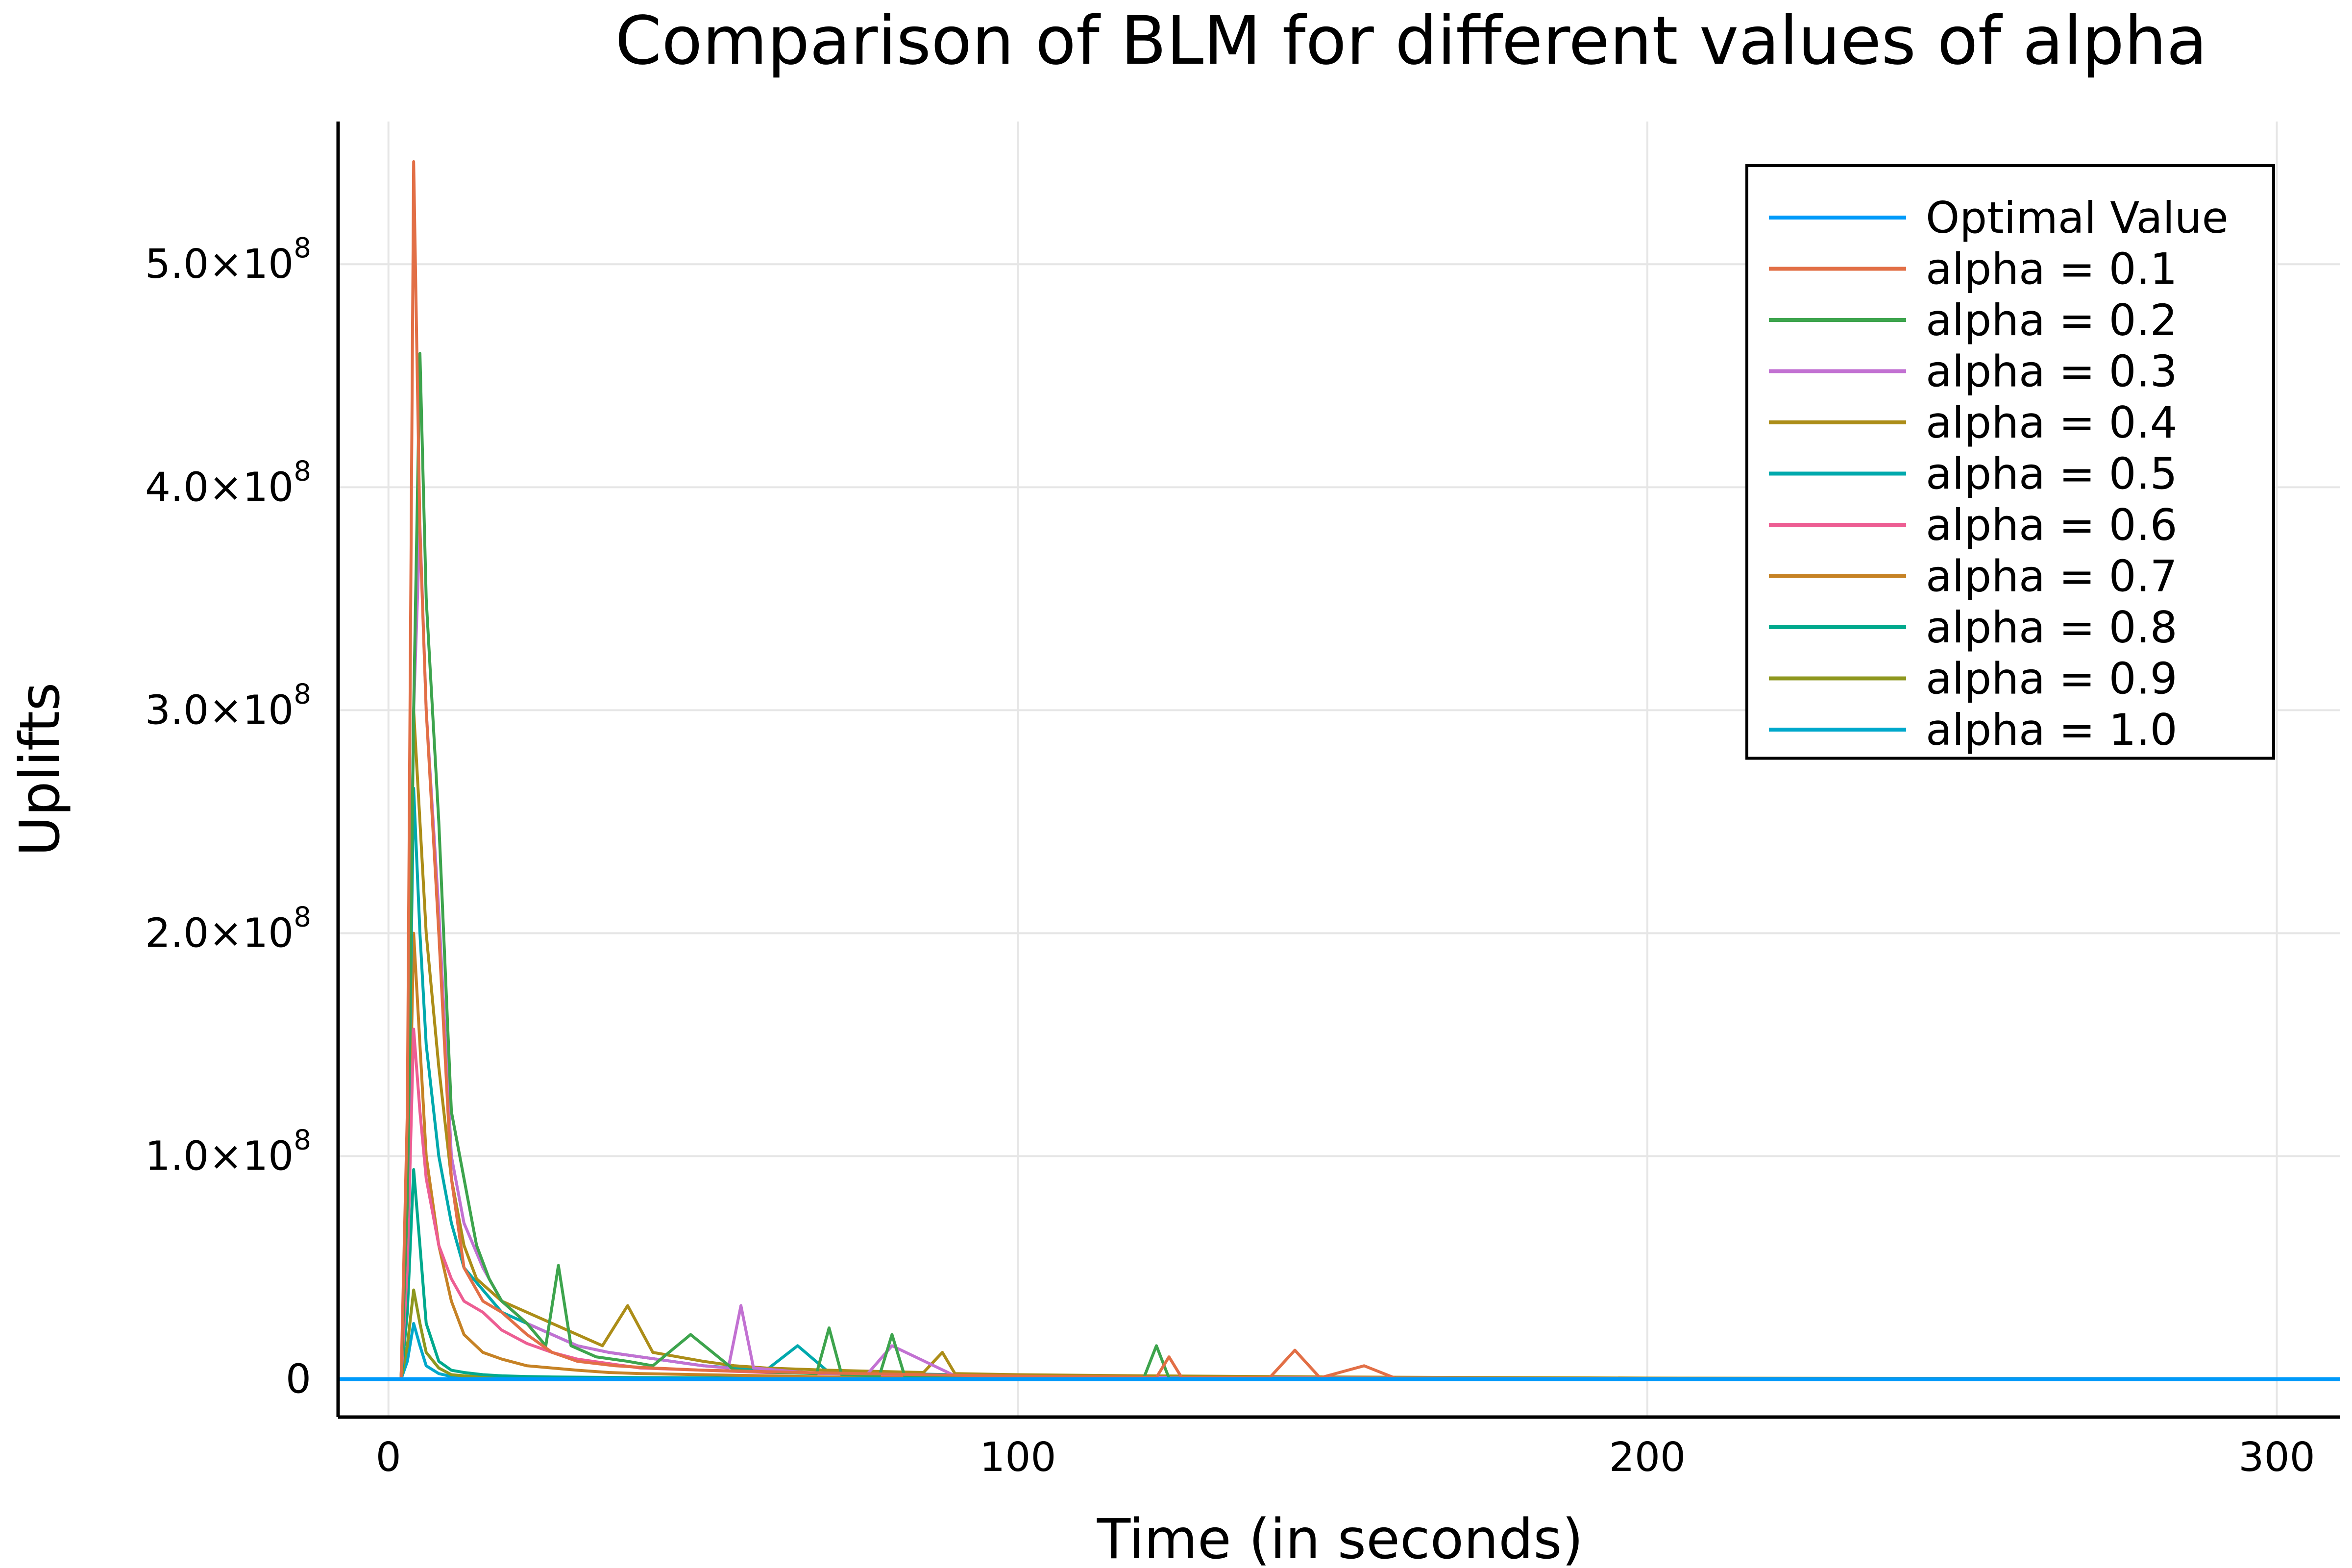 Image resolution: width=2352 pixels, height=1568 pixels. I want to click on legend-entry-label: alpha = 1.0, so click(2052, 730).